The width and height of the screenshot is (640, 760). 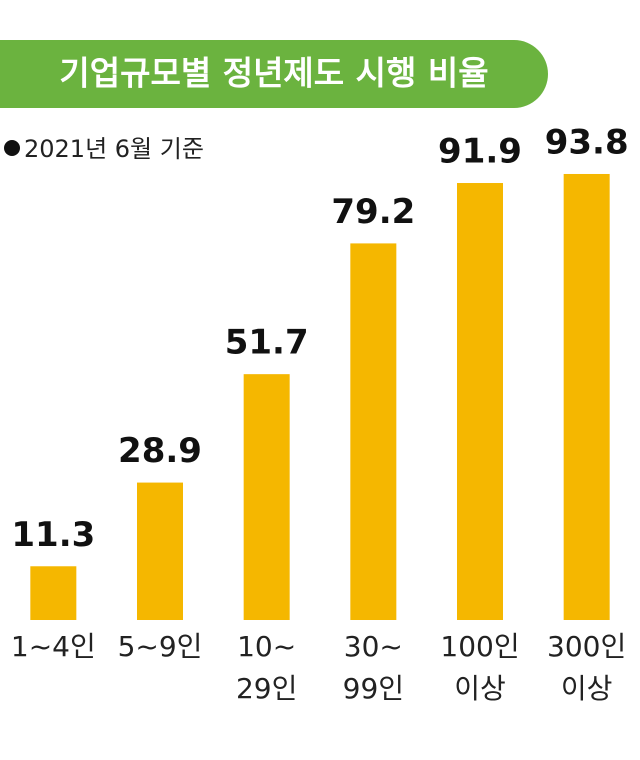 I want to click on chart-title: 기업규모별 정년제도 시행 비율, so click(x=273, y=73).